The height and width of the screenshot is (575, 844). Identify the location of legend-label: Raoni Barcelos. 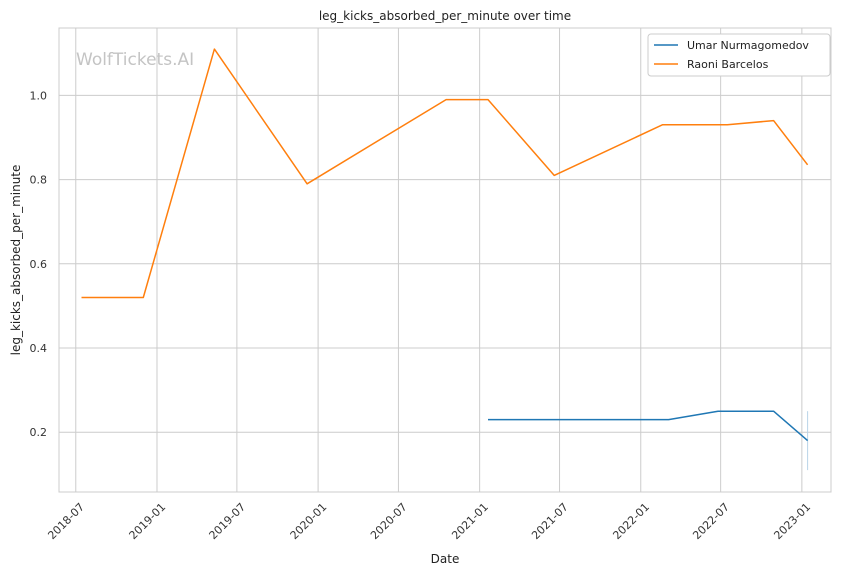
(728, 64).